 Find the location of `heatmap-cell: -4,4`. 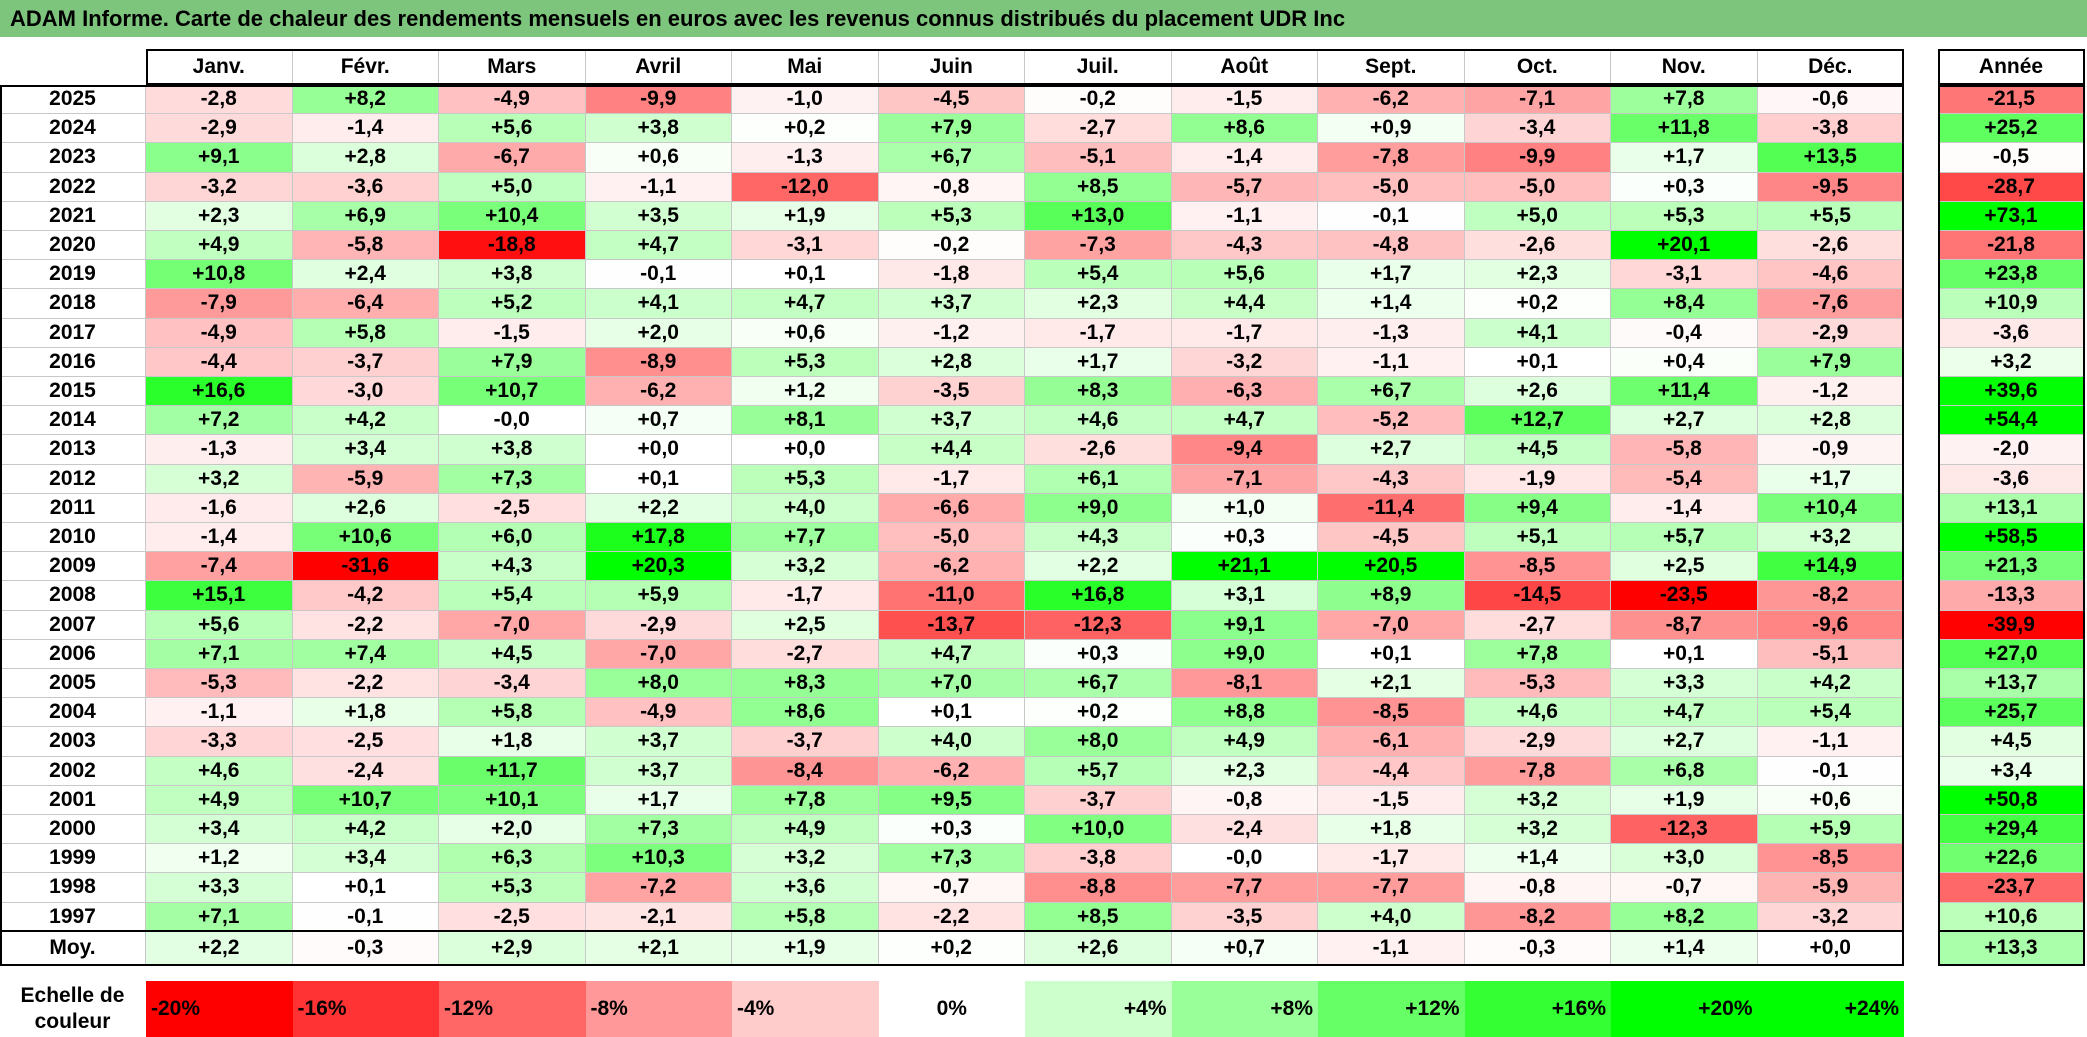

heatmap-cell: -4,4 is located at coordinates (219, 362).